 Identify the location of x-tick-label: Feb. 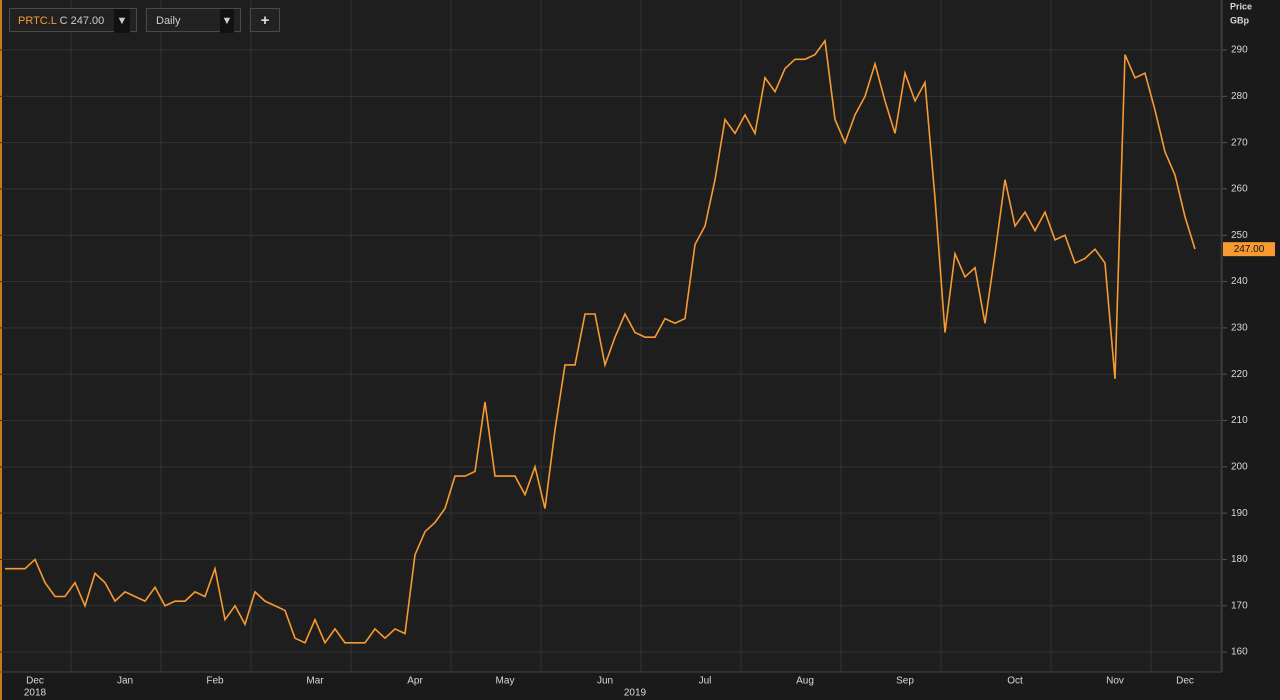
(215, 681).